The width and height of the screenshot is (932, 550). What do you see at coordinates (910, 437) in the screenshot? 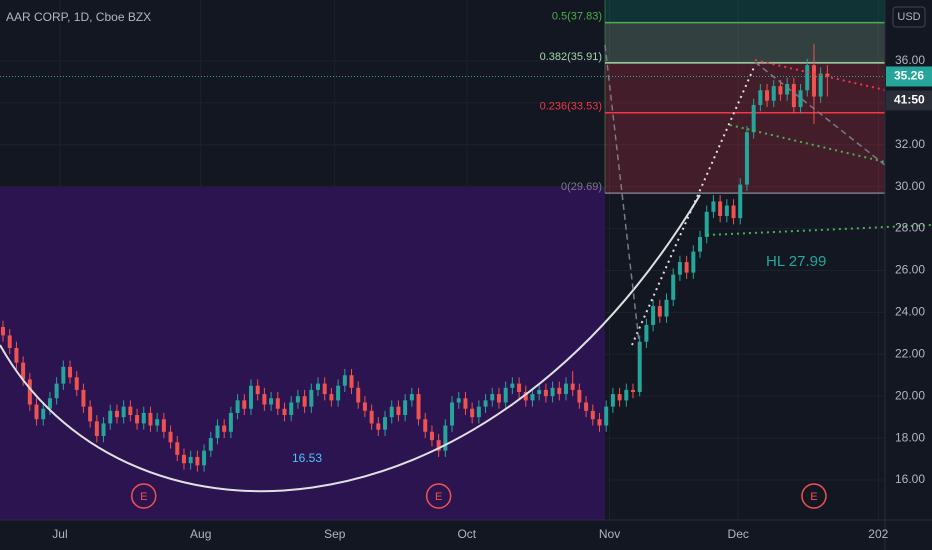
I see `y-tick-label: 18.00` at bounding box center [910, 437].